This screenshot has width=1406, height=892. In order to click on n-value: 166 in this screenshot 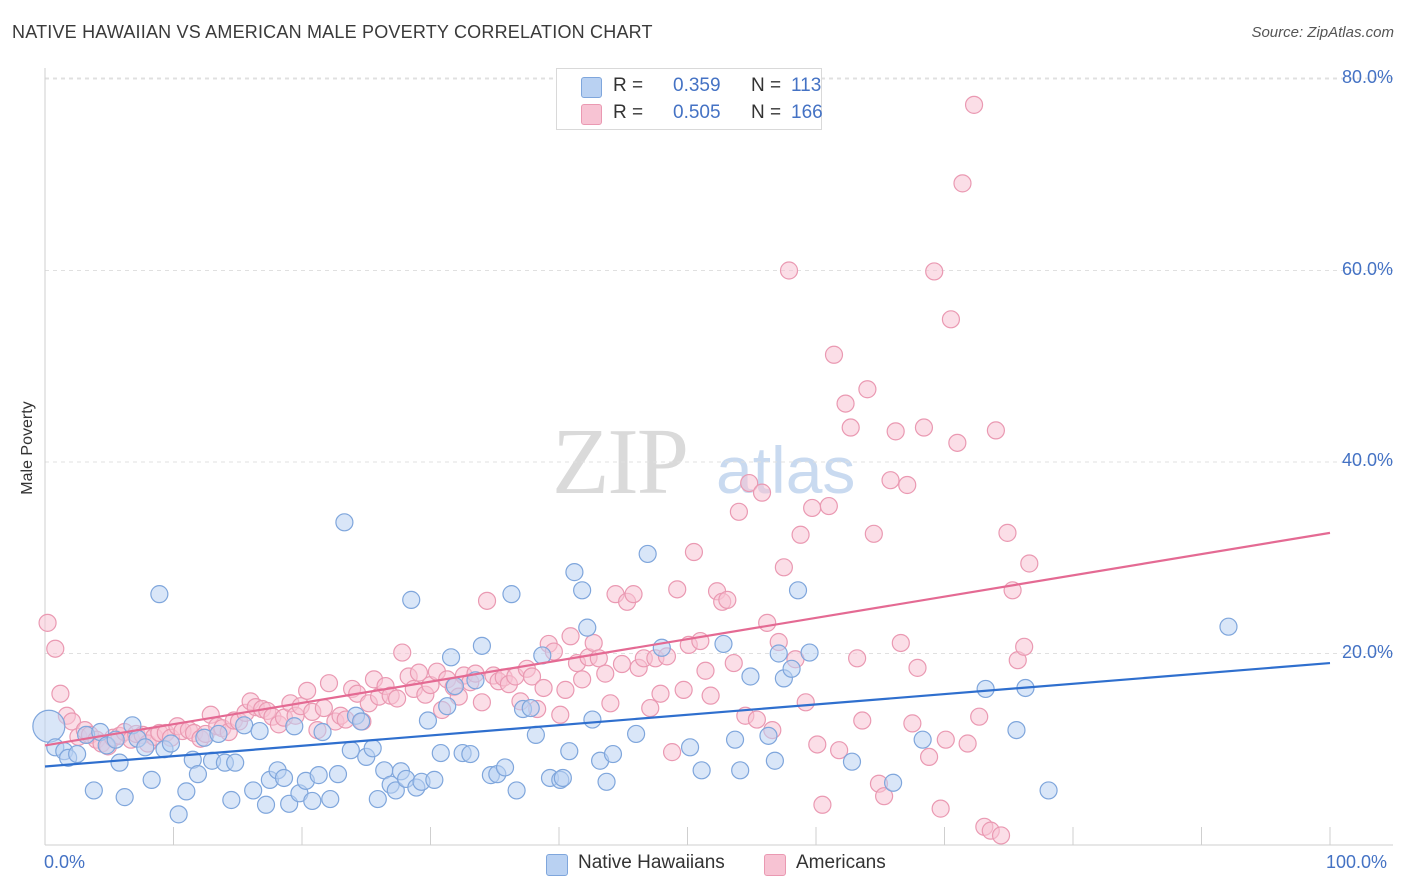, I will do `click(807, 112)`.